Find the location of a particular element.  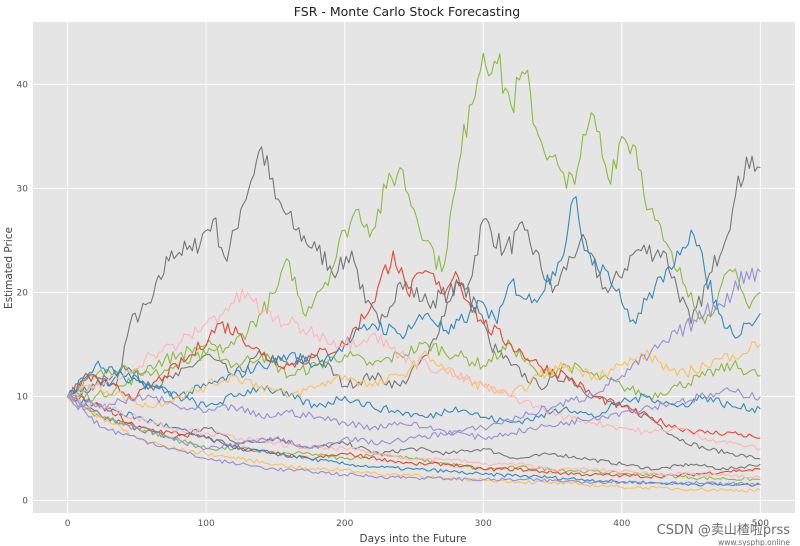

chart-title: FSR - Monte Carlo Stock Forecasting is located at coordinates (407, 11).